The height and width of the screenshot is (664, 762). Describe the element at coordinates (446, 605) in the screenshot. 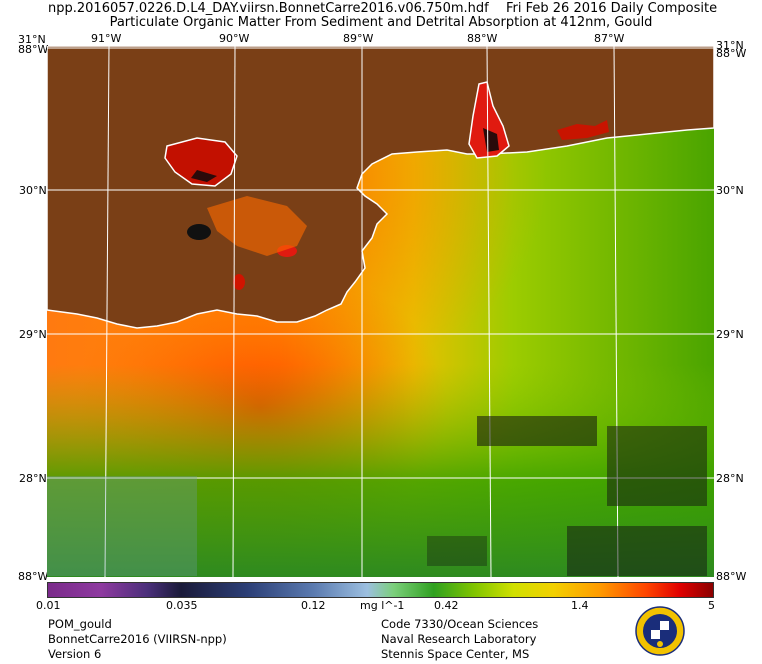

I see `colorbar-label-3: 0.42` at that location.